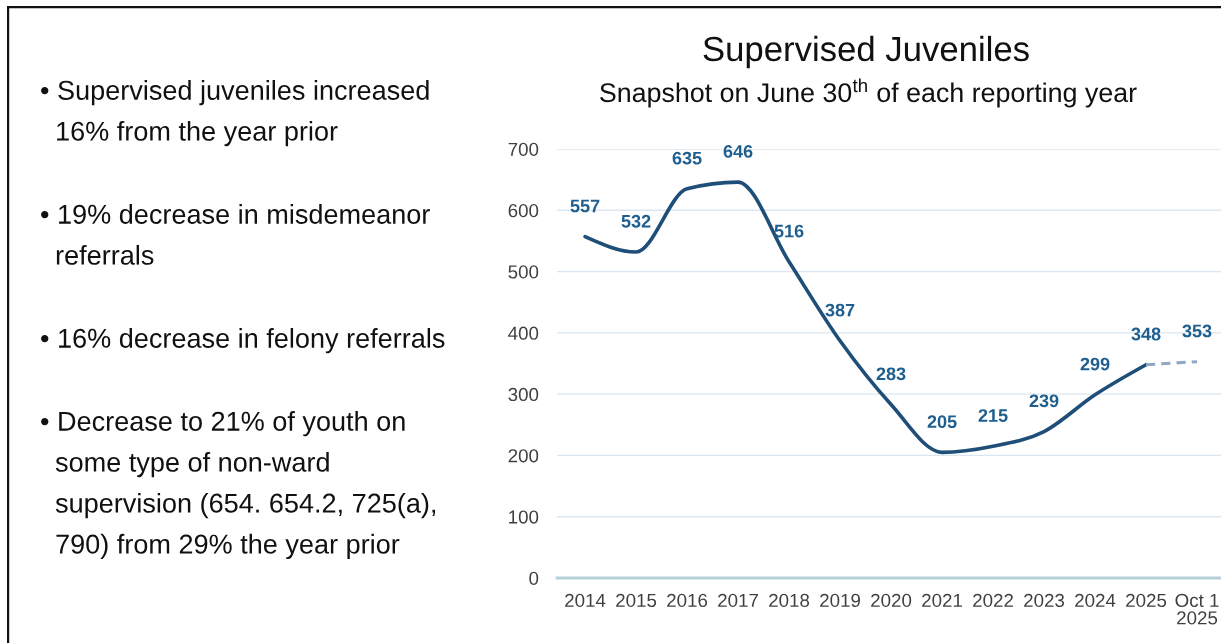 Image resolution: width=1221 pixels, height=643 pixels. What do you see at coordinates (993, 600) in the screenshot?
I see `x-tick-label: 2022` at bounding box center [993, 600].